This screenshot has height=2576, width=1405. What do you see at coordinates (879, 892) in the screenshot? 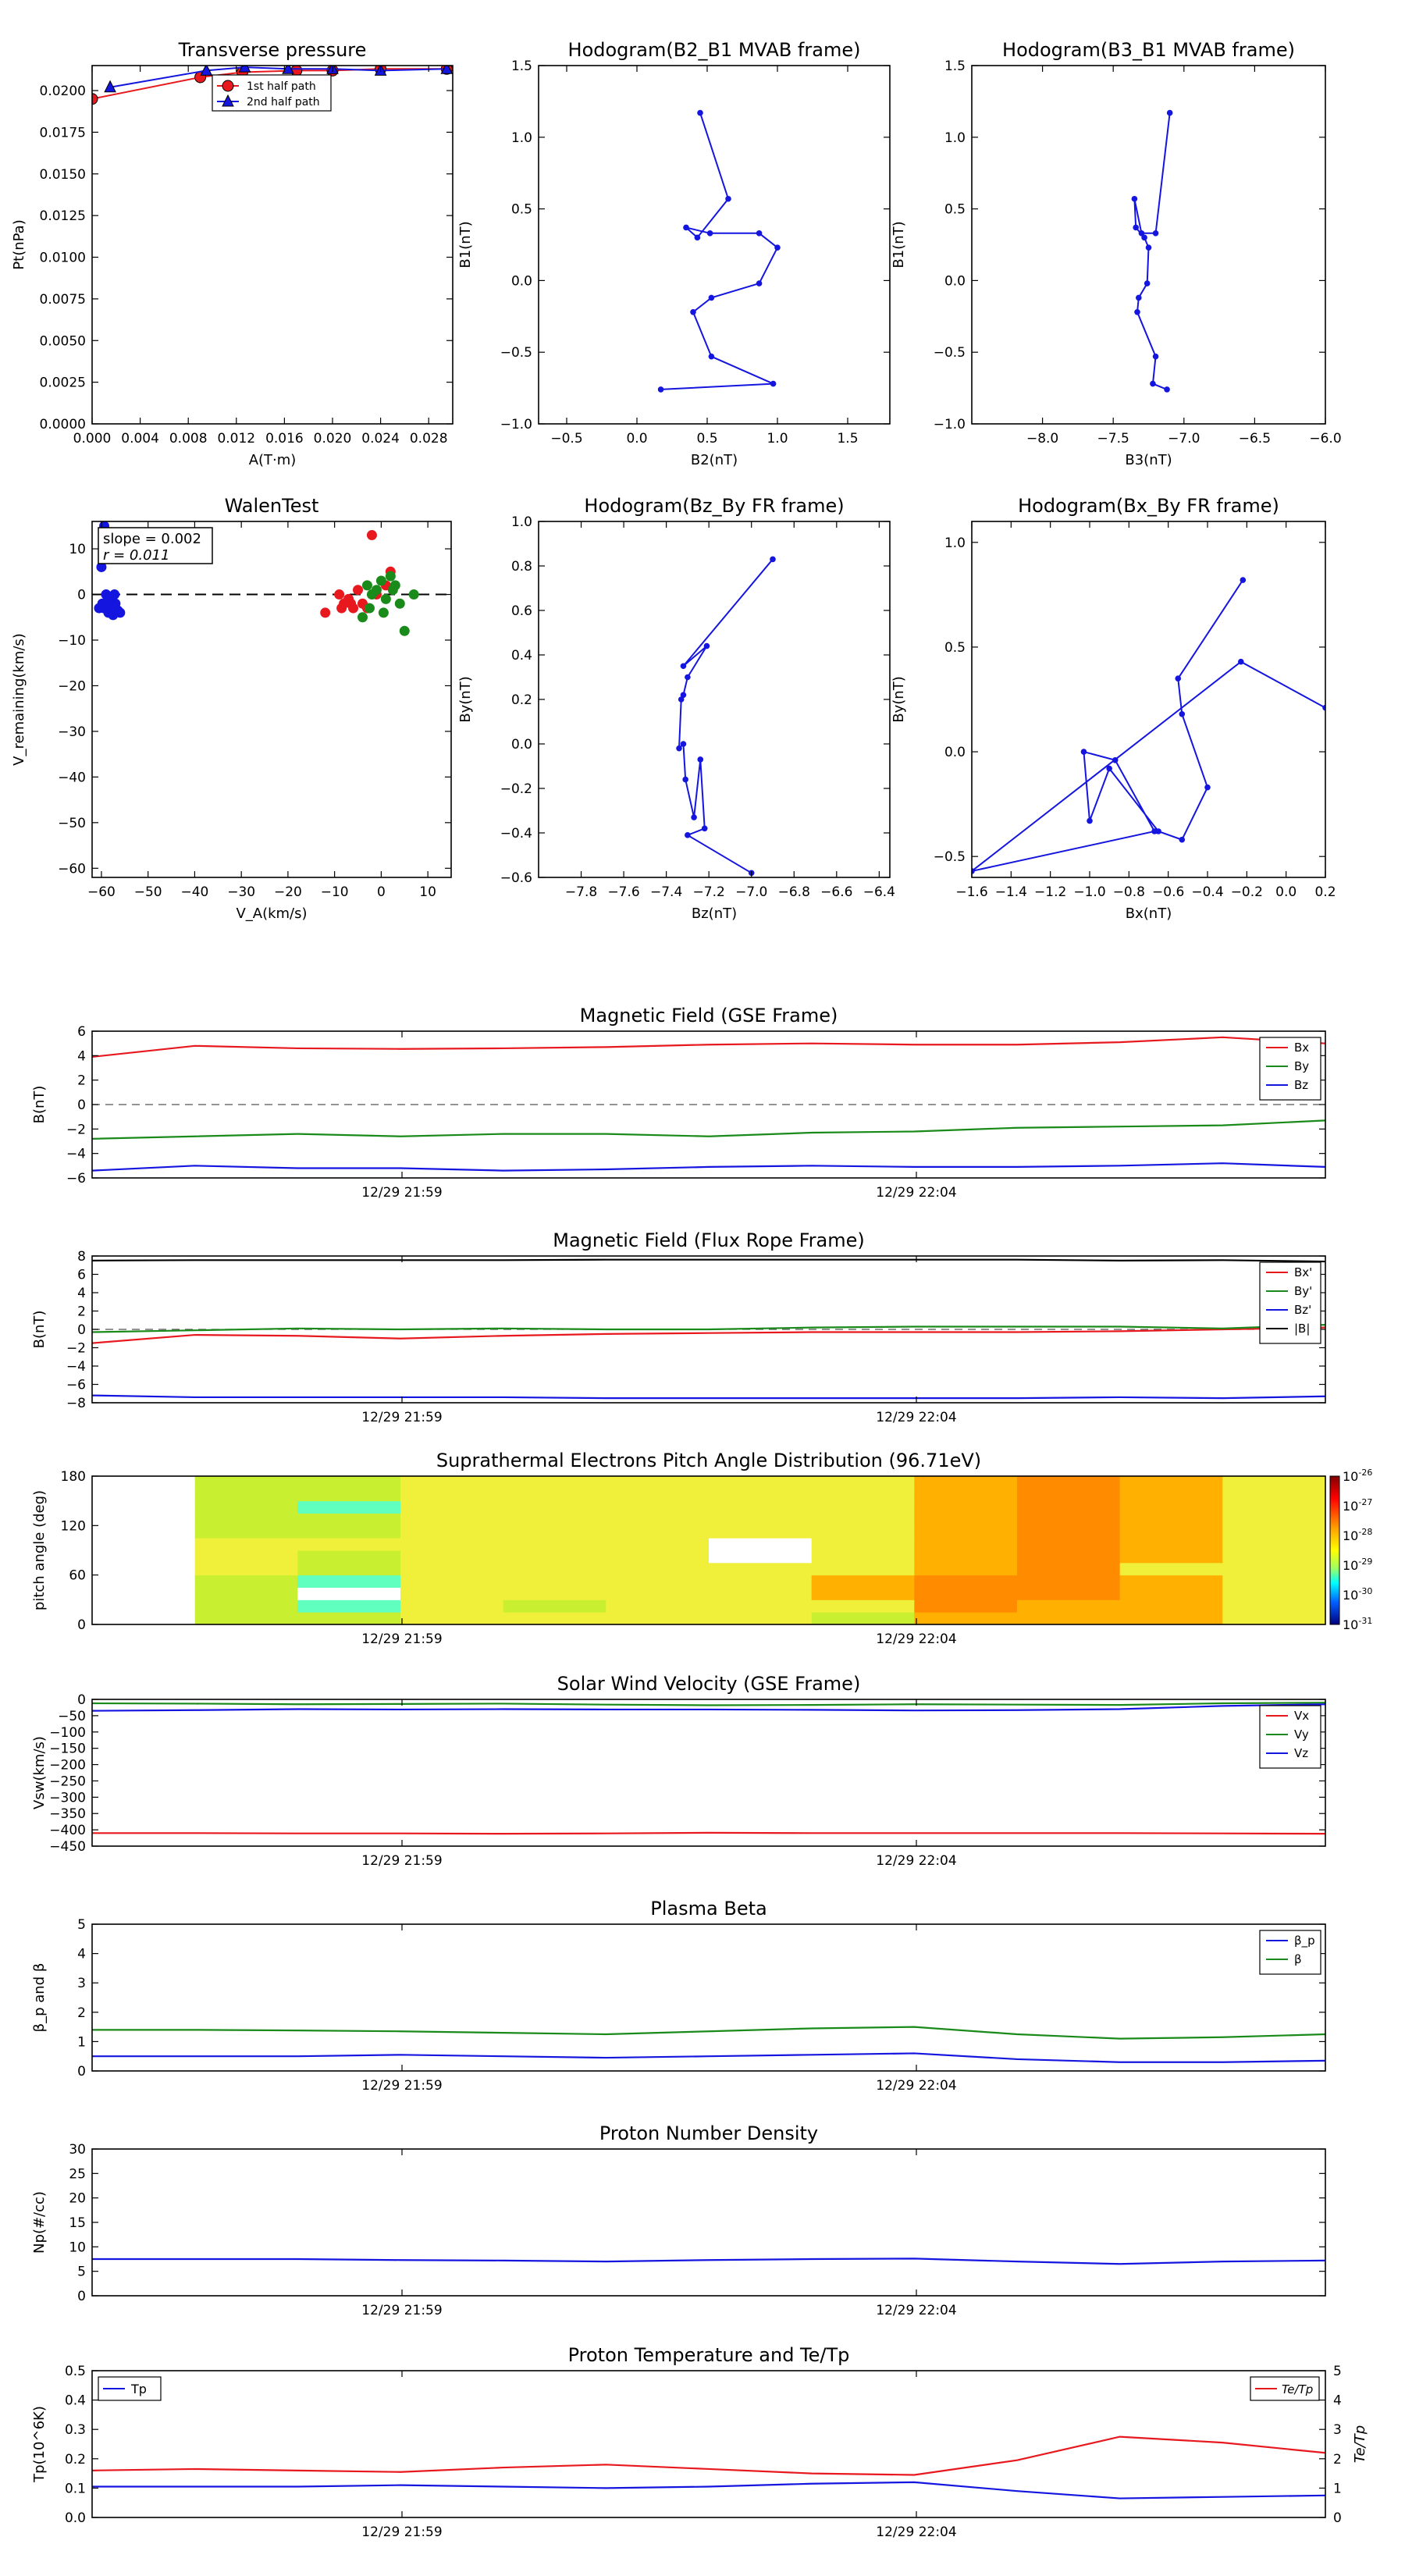
I see `x-tick-label: −6.4` at bounding box center [879, 892].